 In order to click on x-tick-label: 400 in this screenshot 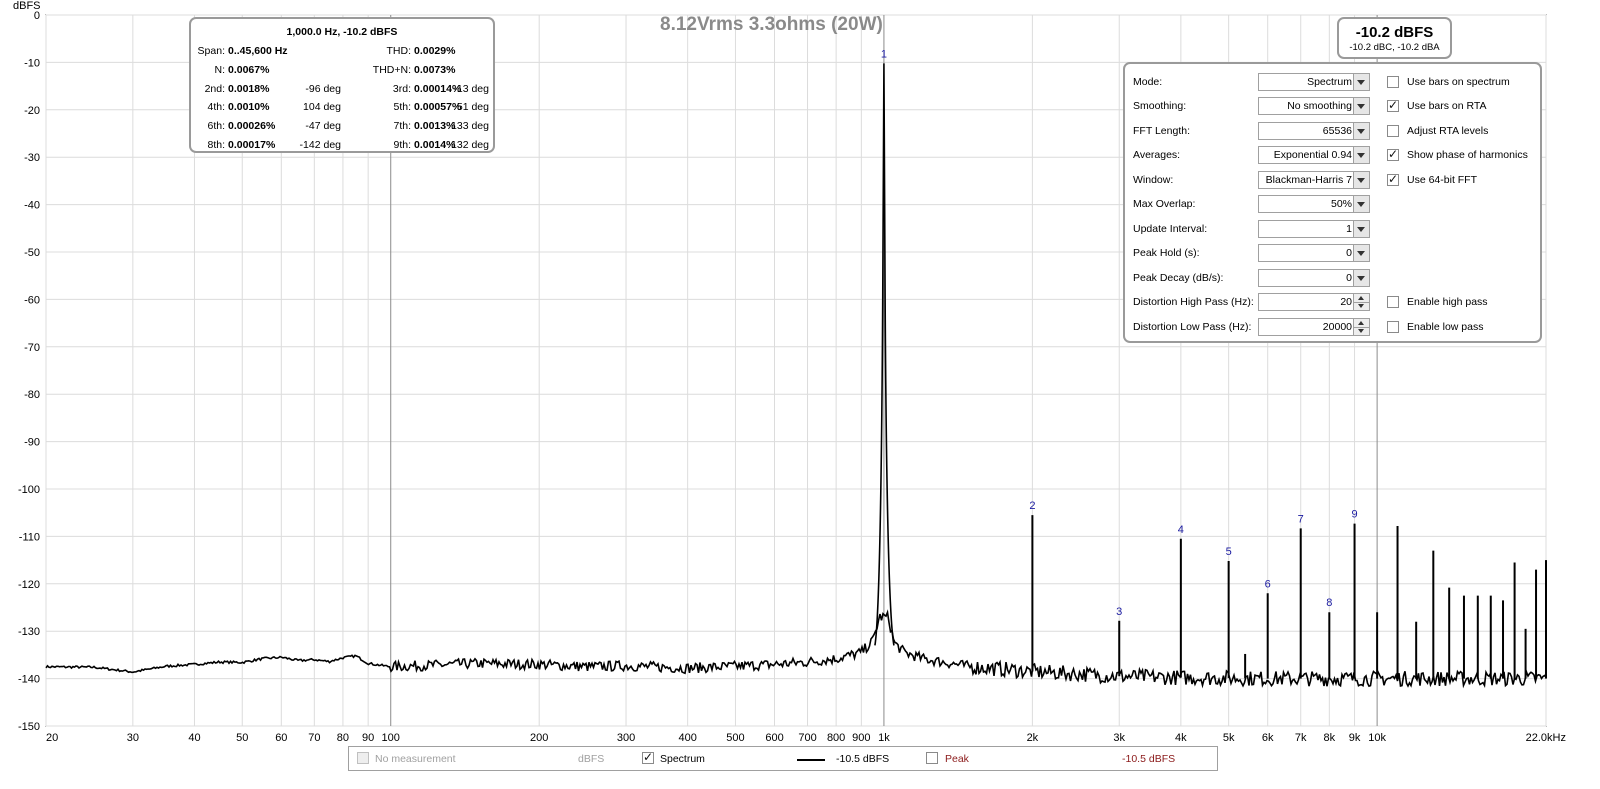, I will do `click(687, 738)`.